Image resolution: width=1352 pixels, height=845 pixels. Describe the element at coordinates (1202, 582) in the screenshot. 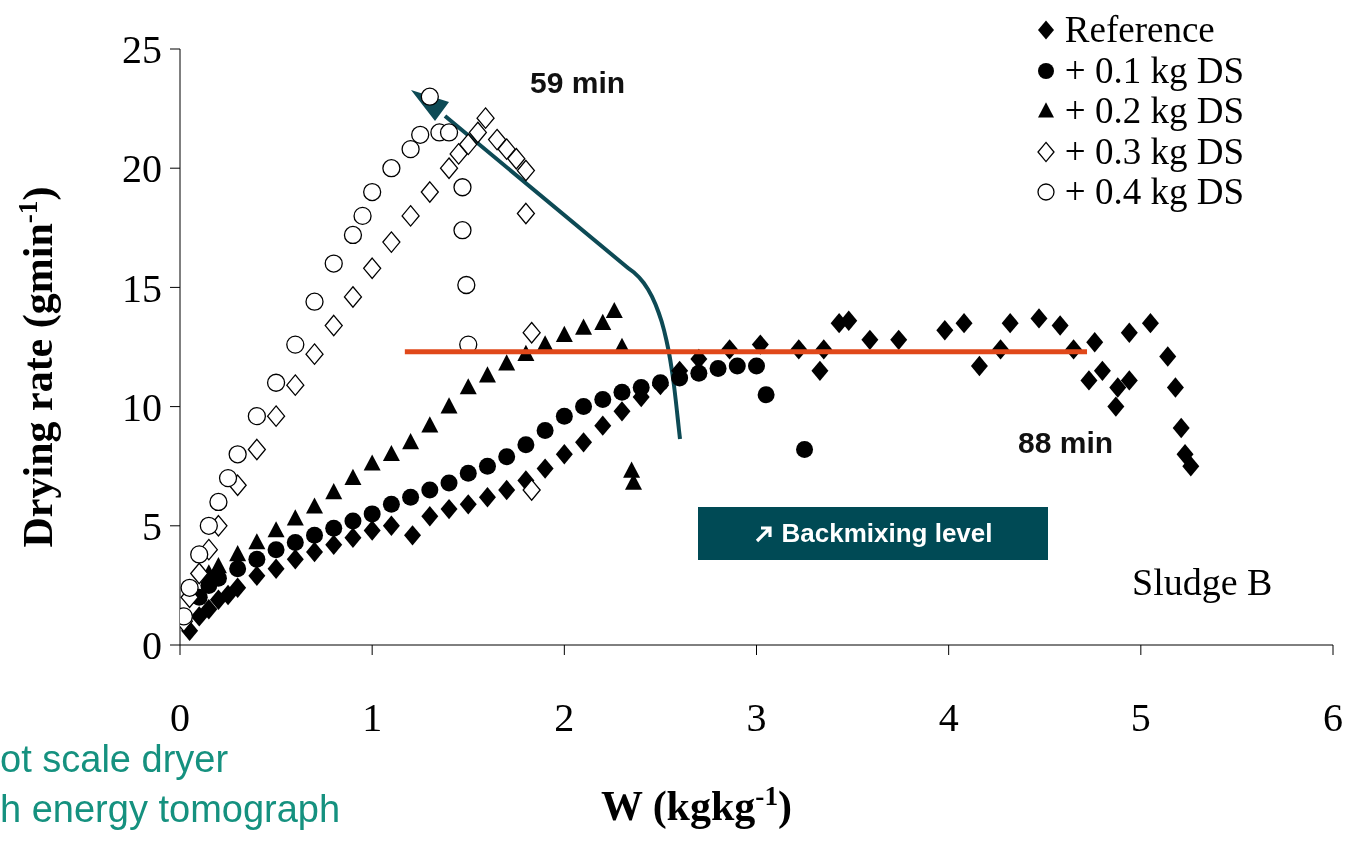

I see `annotation: Sludge B` at that location.